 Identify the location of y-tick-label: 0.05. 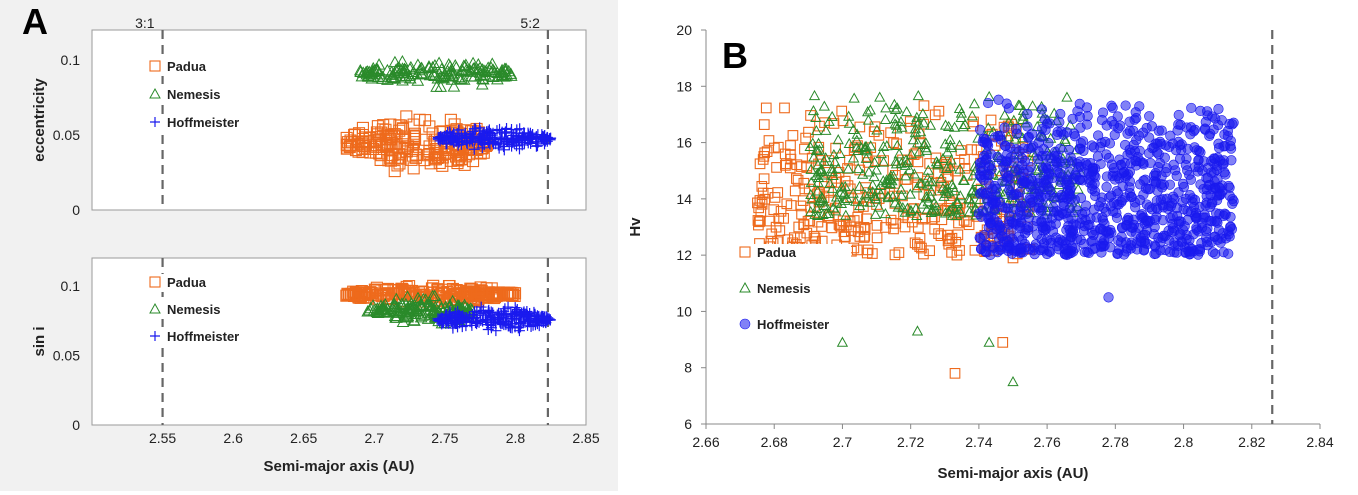
(66, 135).